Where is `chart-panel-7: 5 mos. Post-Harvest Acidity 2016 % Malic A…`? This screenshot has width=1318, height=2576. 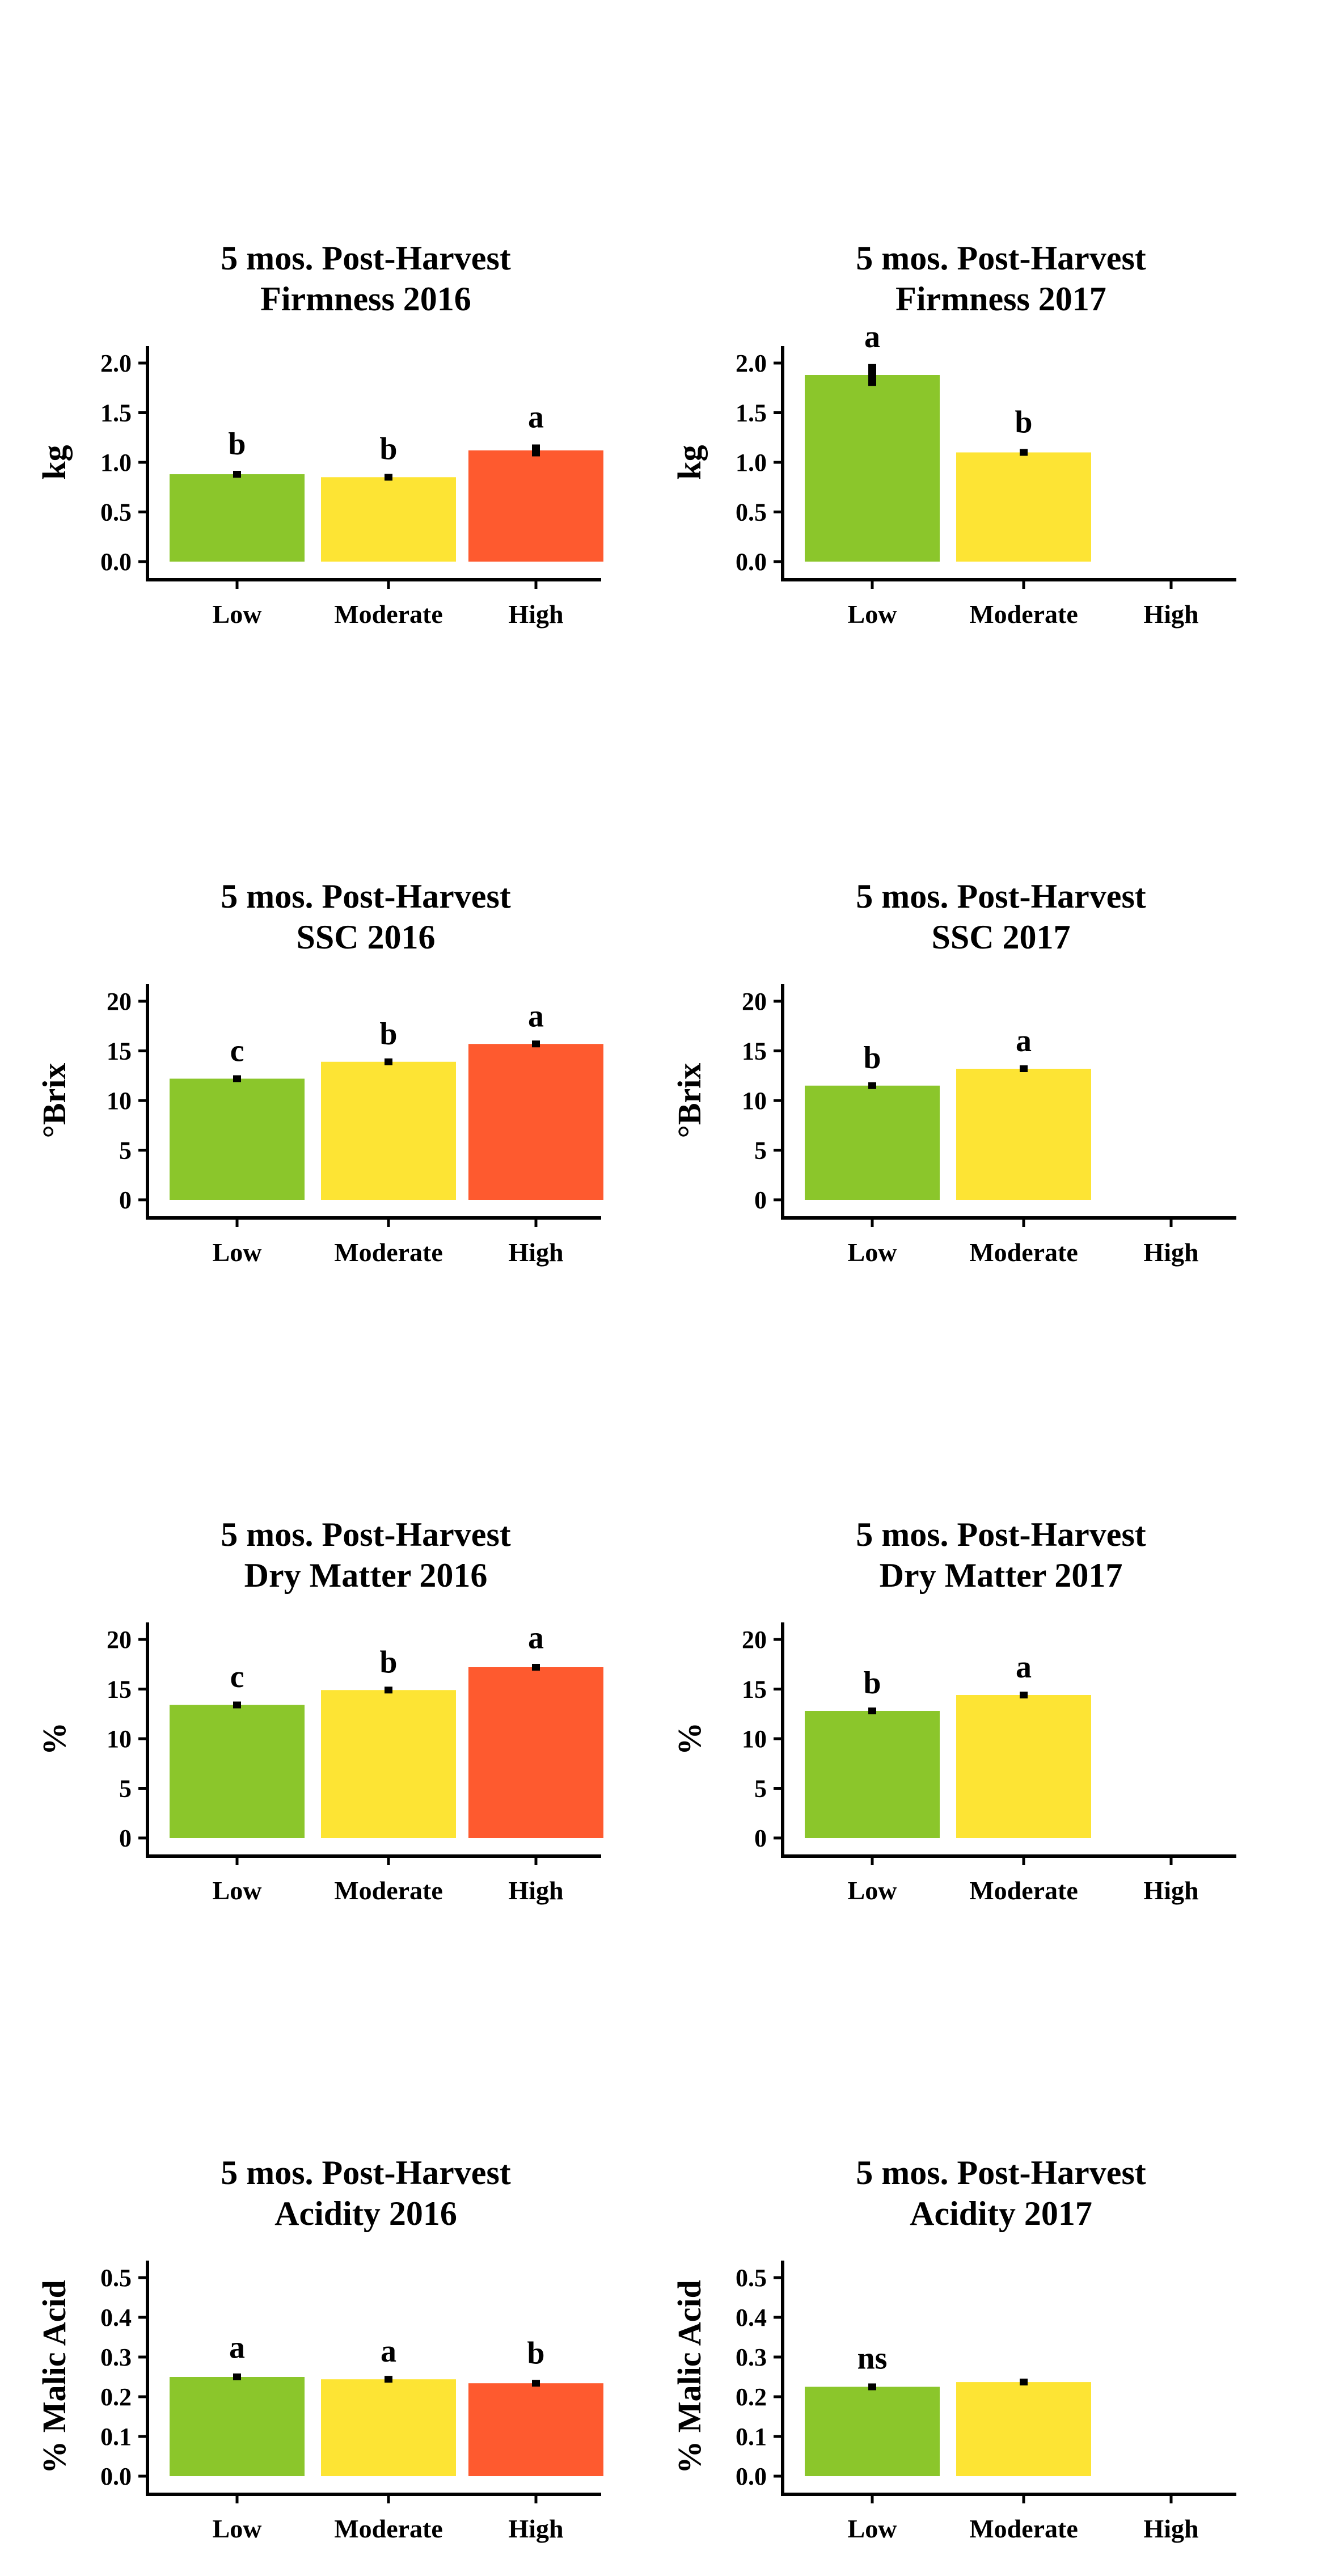 chart-panel-7: 5 mos. Post-Harvest Acidity 2016 % Malic A… is located at coordinates (319, 2348).